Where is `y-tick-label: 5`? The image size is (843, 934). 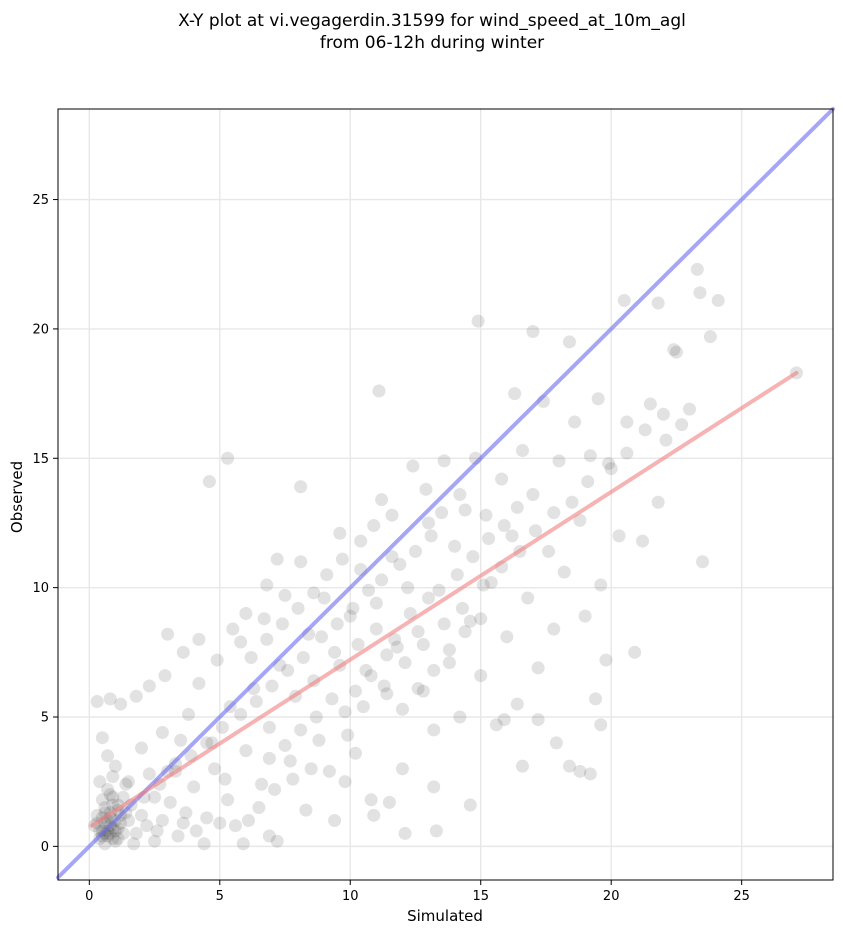
y-tick-label: 5 is located at coordinates (45, 718).